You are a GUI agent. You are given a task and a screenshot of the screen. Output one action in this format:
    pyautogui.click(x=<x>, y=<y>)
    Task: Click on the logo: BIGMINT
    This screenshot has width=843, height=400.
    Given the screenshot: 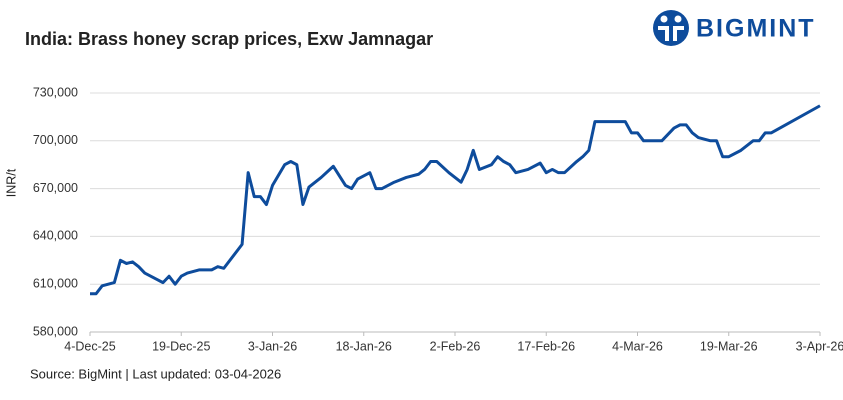 What is the action you would take?
    pyautogui.click(x=734, y=28)
    